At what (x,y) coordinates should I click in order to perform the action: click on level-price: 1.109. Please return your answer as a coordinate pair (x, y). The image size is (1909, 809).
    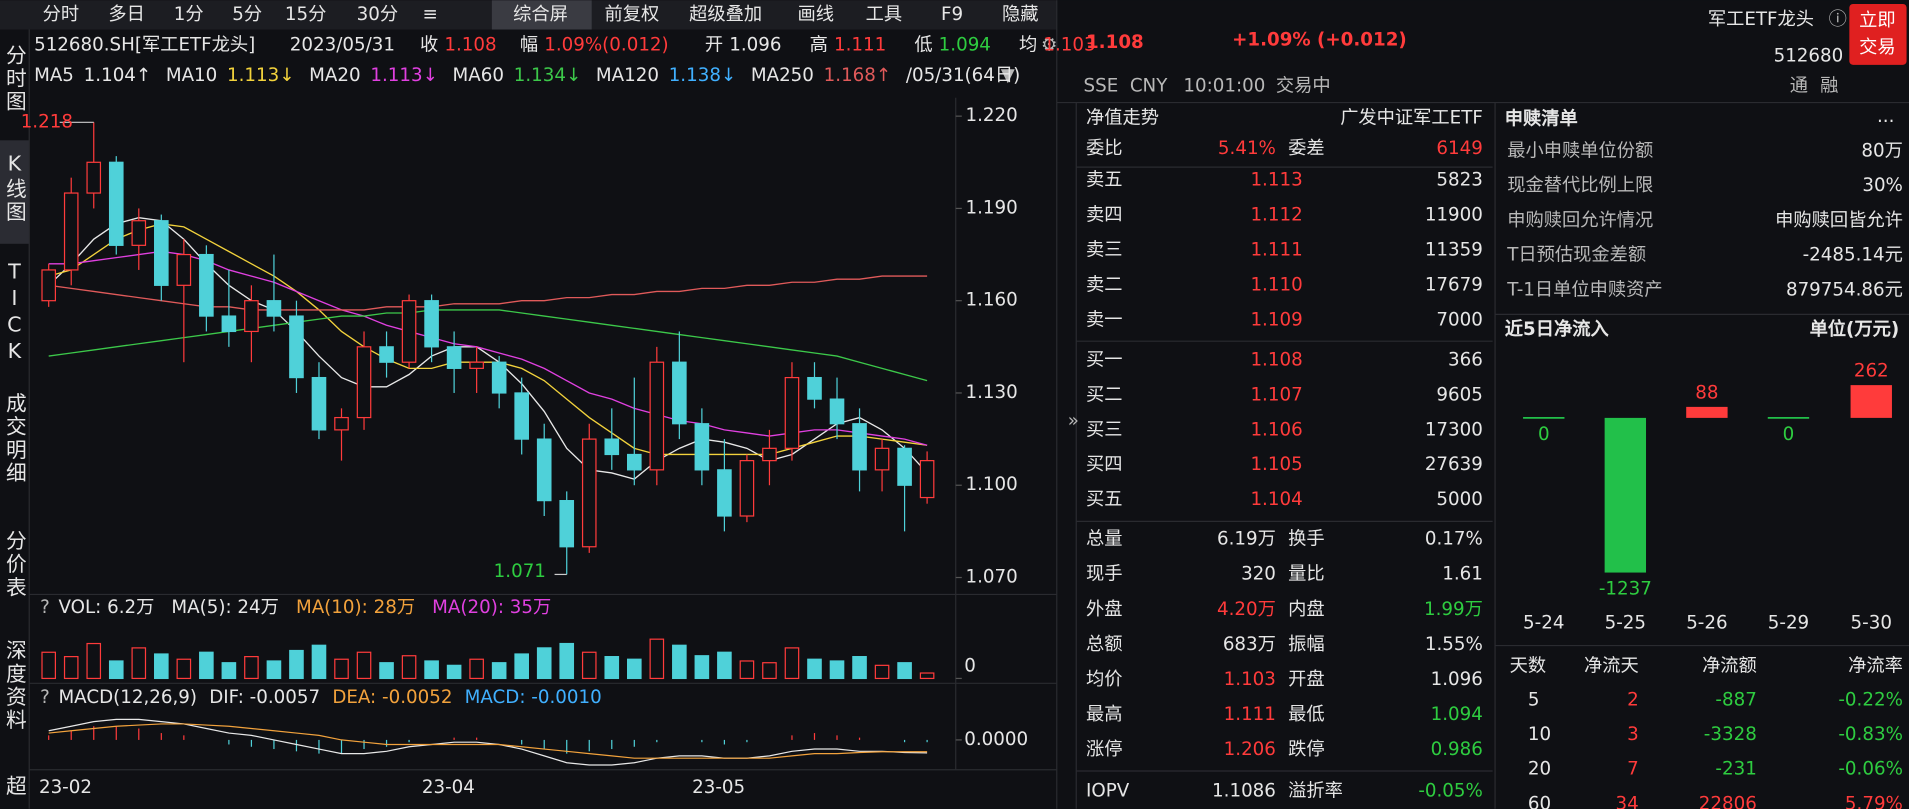
    Looking at the image, I should click on (1276, 320).